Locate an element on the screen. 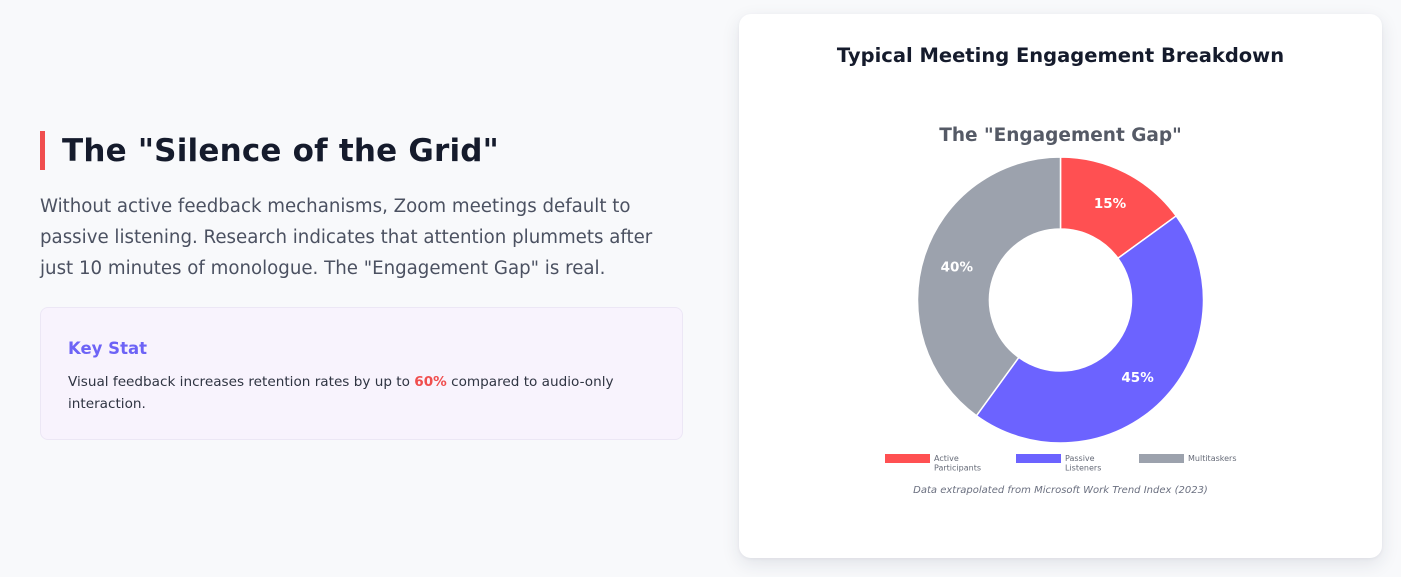  chart-card-title: Typical Meeting Engagement Breakdown is located at coordinates (1060, 55).